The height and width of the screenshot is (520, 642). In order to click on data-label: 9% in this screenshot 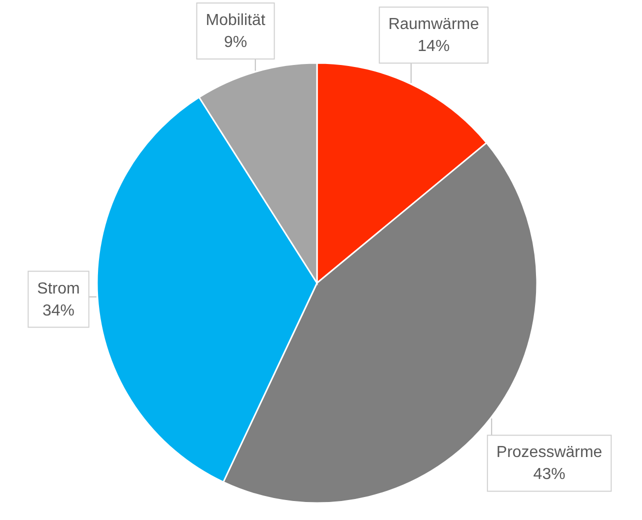, I will do `click(236, 42)`.